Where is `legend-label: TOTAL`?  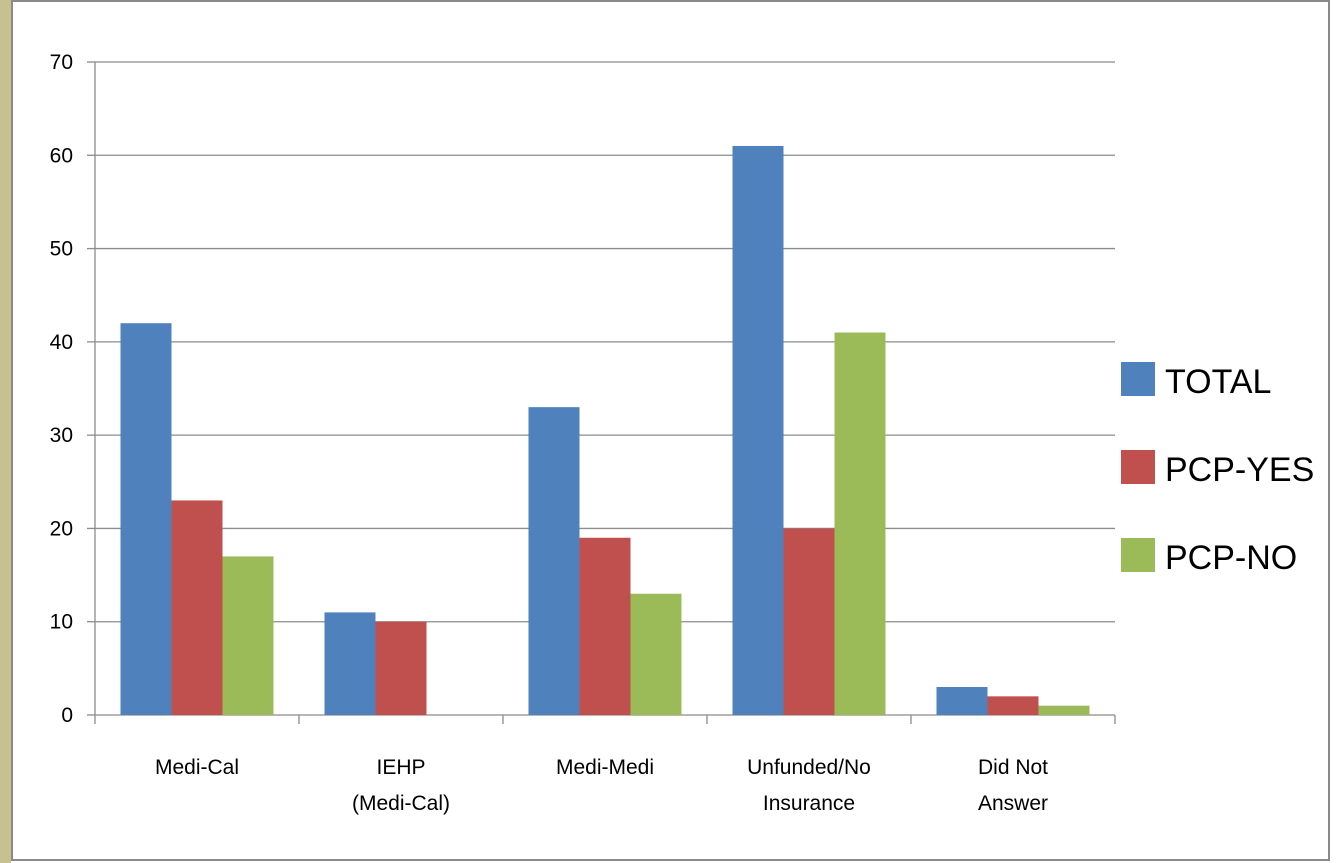
legend-label: TOTAL is located at coordinates (1218, 382).